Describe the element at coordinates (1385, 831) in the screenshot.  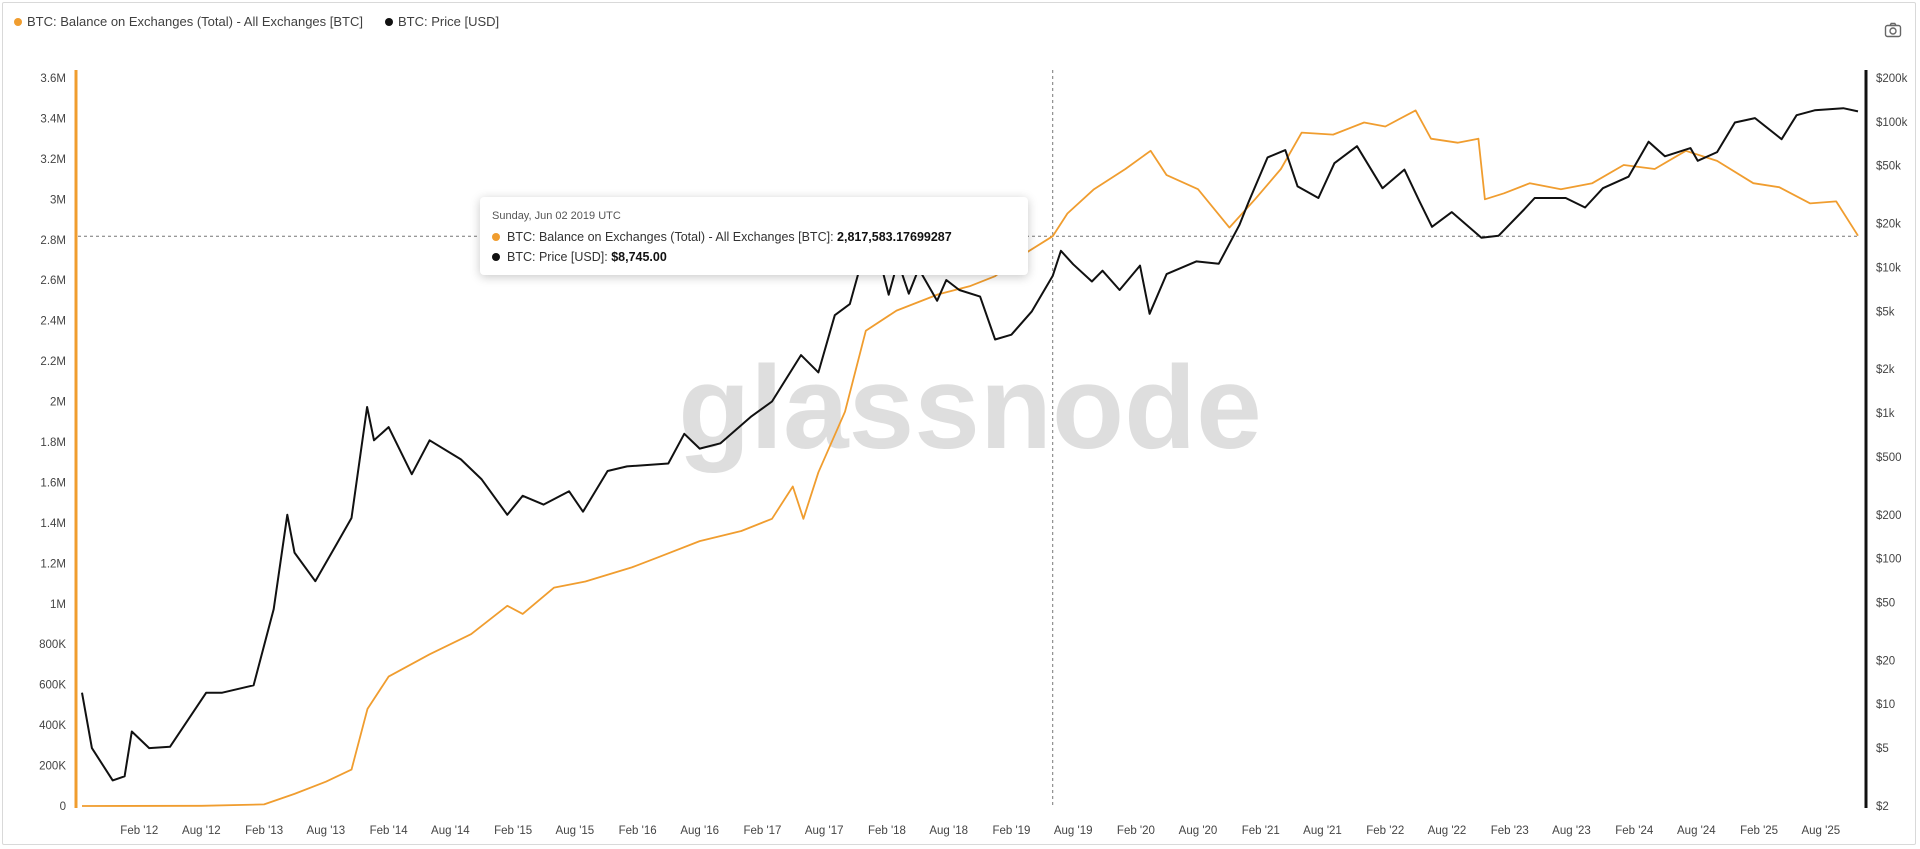
I see `x-tick-label: Feb '22` at that location.